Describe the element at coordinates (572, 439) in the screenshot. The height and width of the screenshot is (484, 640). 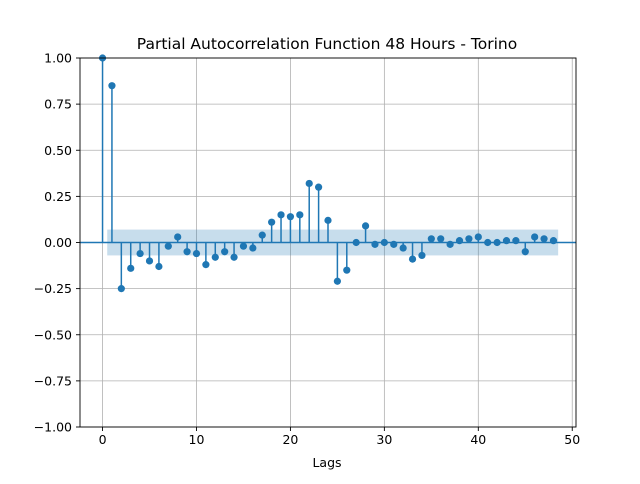
I see `x-tick-label: 50` at that location.